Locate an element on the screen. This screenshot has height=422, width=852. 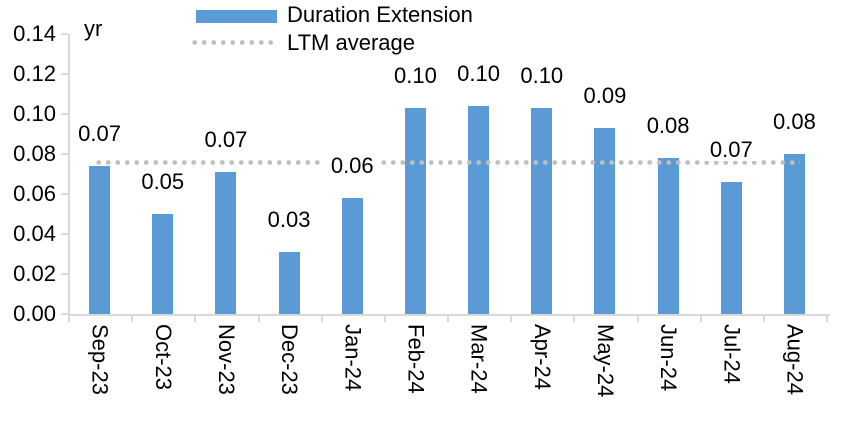
x-axis-line is located at coordinates (449, 315).